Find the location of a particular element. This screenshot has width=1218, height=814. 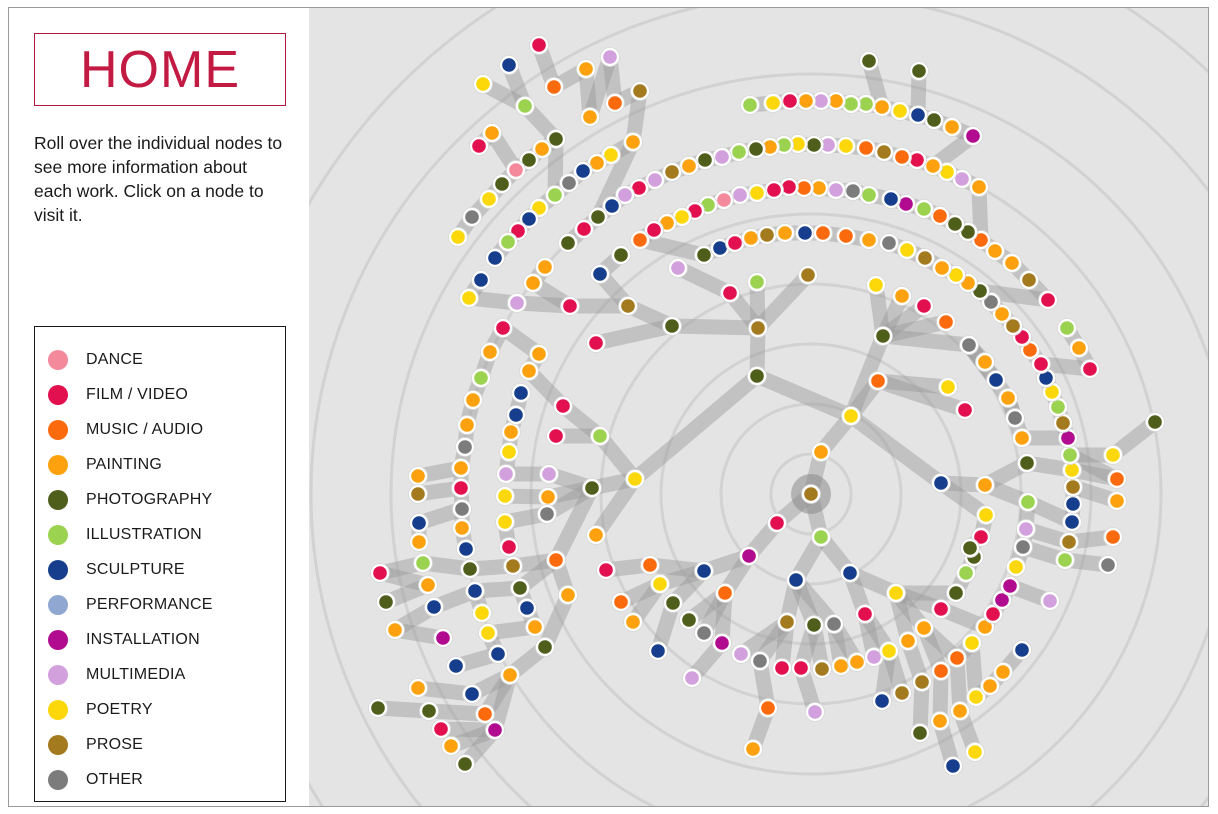

work-node-dance is located at coordinates (516, 170).